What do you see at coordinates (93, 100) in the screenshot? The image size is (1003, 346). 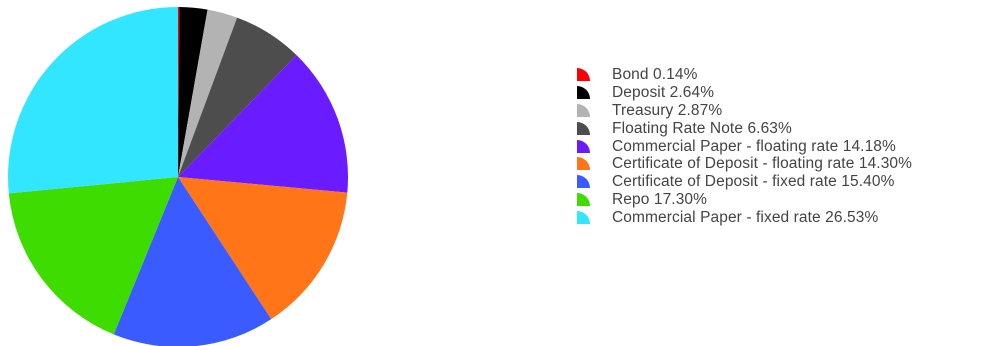 I see `pie-slice-commercial-paper-fixed-rate` at bounding box center [93, 100].